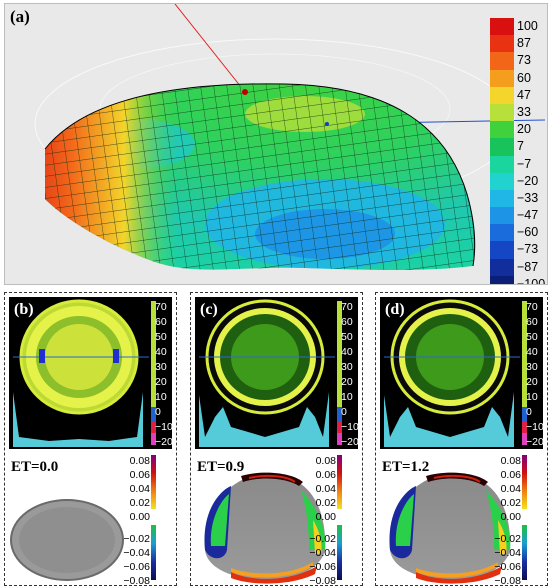 The height and width of the screenshot is (588, 550). I want to click on pupil-image, so click(276, 373).